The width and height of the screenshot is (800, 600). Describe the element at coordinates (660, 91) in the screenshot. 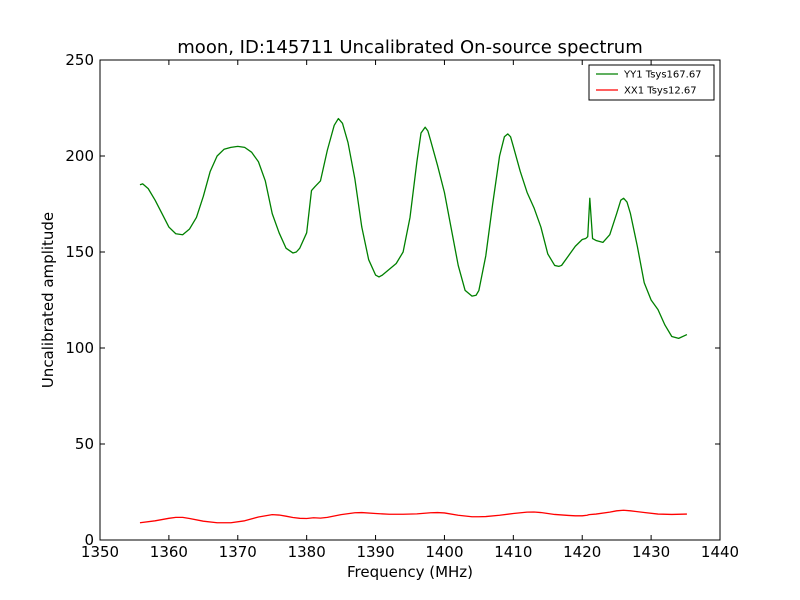

I see `legend-label-xx1: XX1 Tsys12.67` at that location.